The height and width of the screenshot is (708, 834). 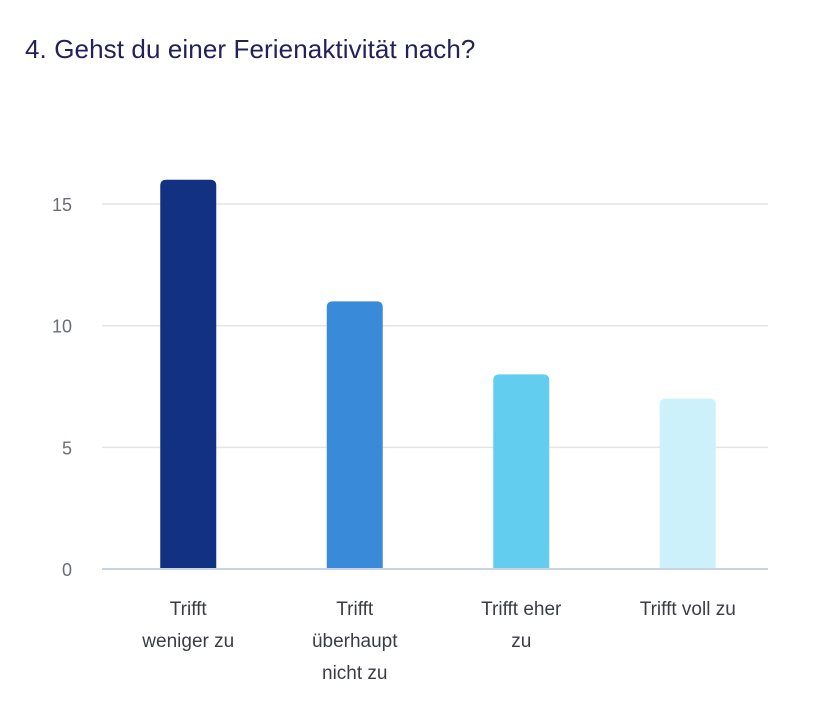 What do you see at coordinates (62, 387) in the screenshot?
I see `y-axis-ticks: 0 5 10 15` at bounding box center [62, 387].